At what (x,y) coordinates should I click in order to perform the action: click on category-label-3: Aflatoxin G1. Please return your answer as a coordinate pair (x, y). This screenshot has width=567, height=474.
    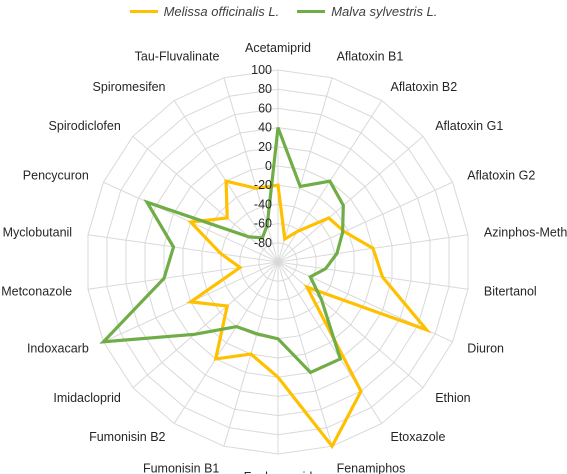
    Looking at the image, I should click on (469, 126).